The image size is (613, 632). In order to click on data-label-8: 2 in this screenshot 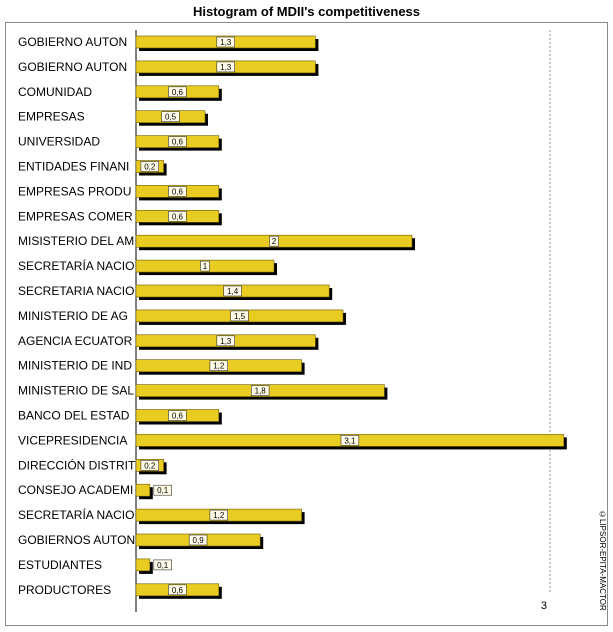, I will do `click(274, 241)`.